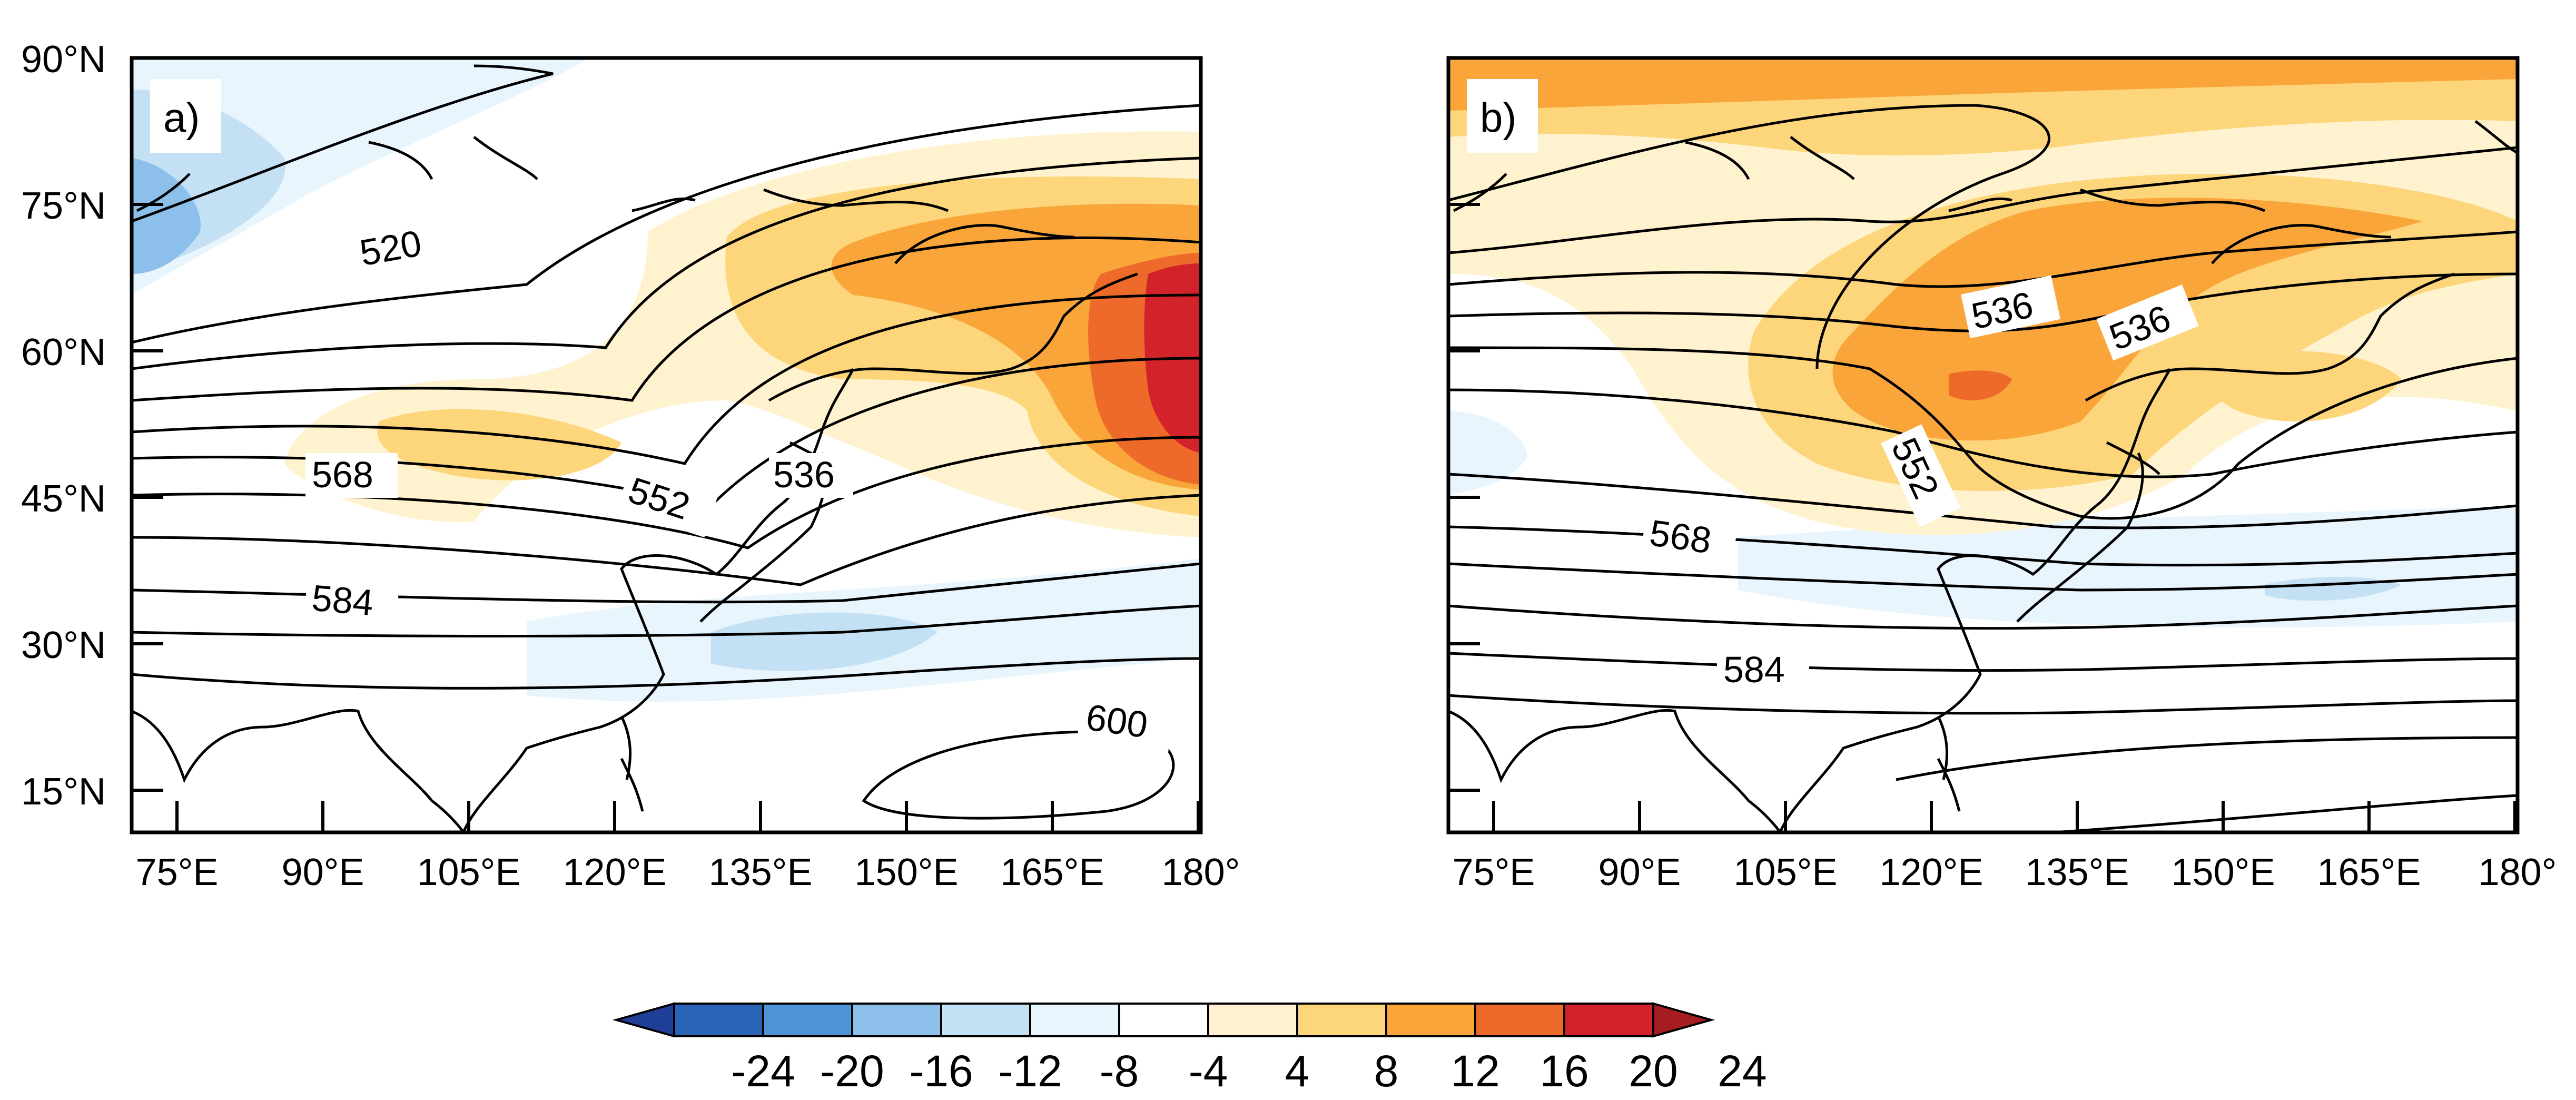 This screenshot has height=1100, width=2576. I want to click on colorbar-label: -20, so click(852, 1071).